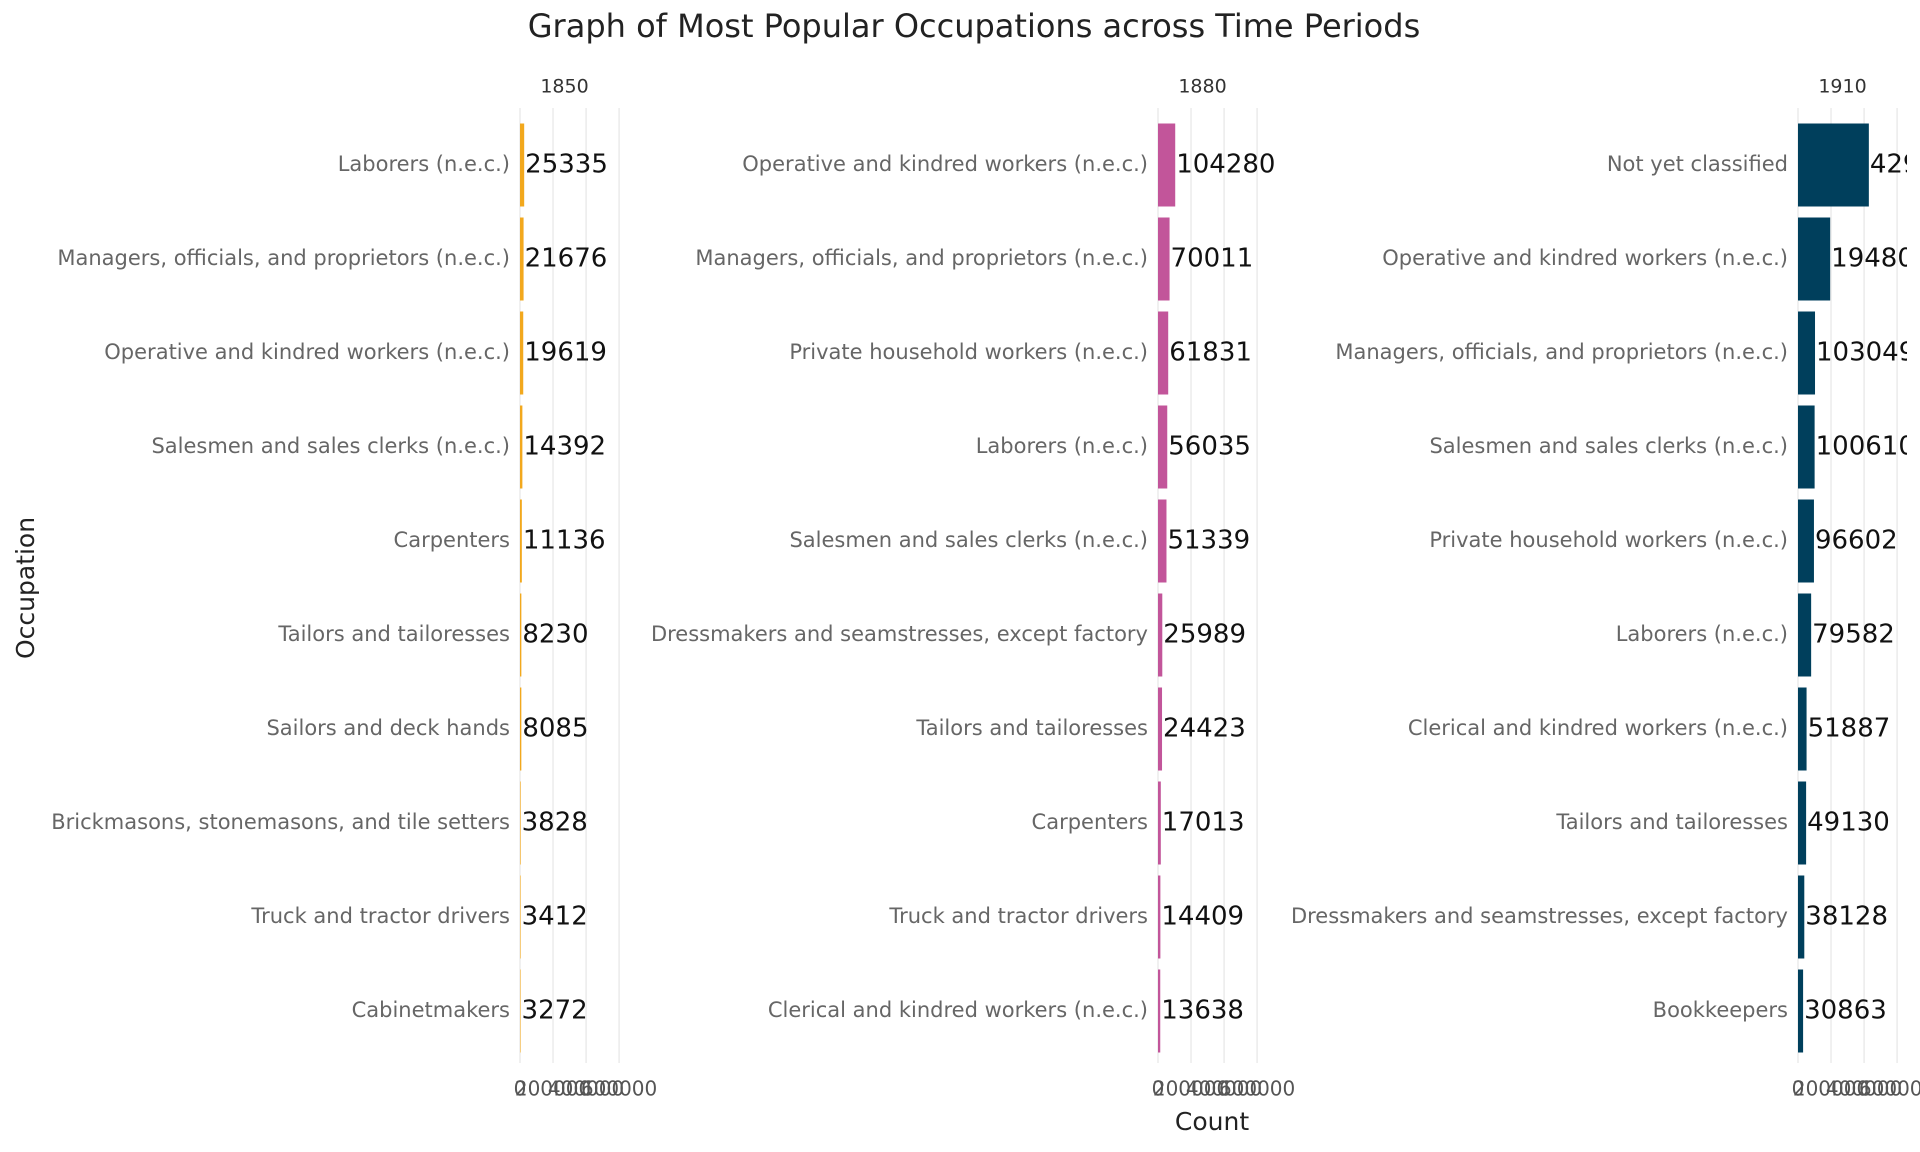 This screenshot has width=1920, height=1152. What do you see at coordinates (555, 823) in the screenshot?
I see `data-label: 3828` at bounding box center [555, 823].